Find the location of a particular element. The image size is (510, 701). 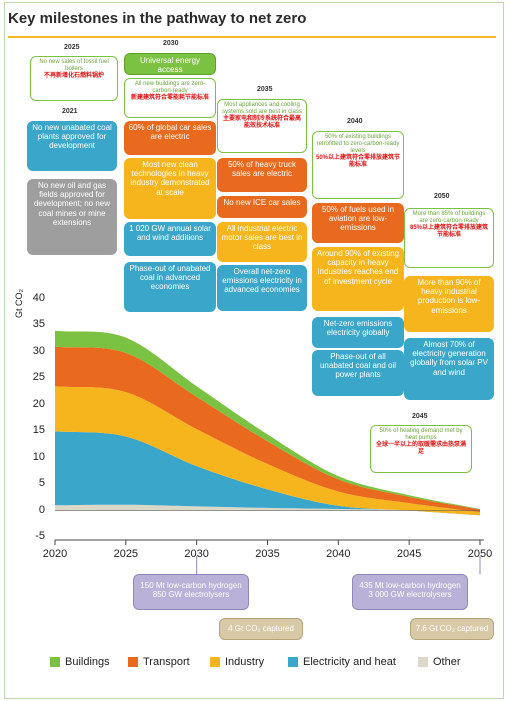

y-tick-label: 30 is located at coordinates (38, 350).